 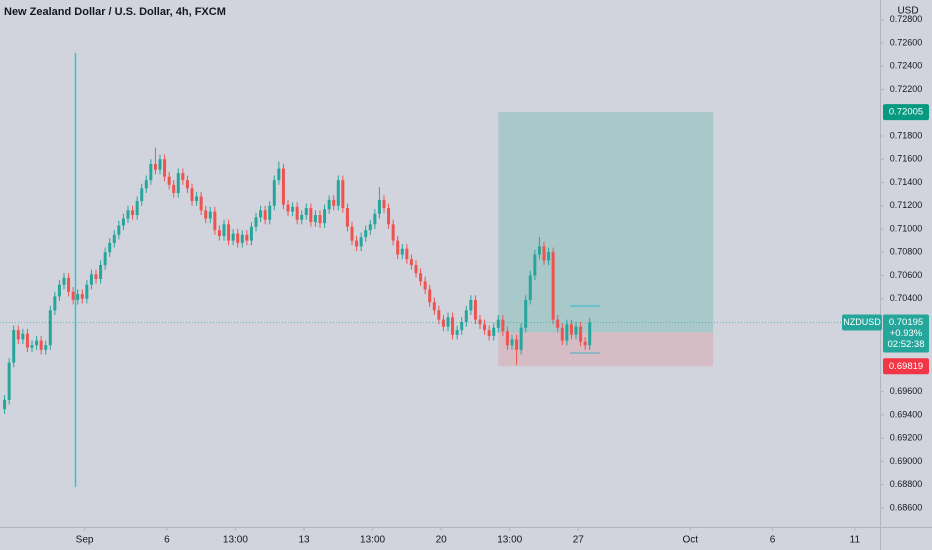 What do you see at coordinates (906, 205) in the screenshot?
I see `y-tick-label: 0.71200` at bounding box center [906, 205].